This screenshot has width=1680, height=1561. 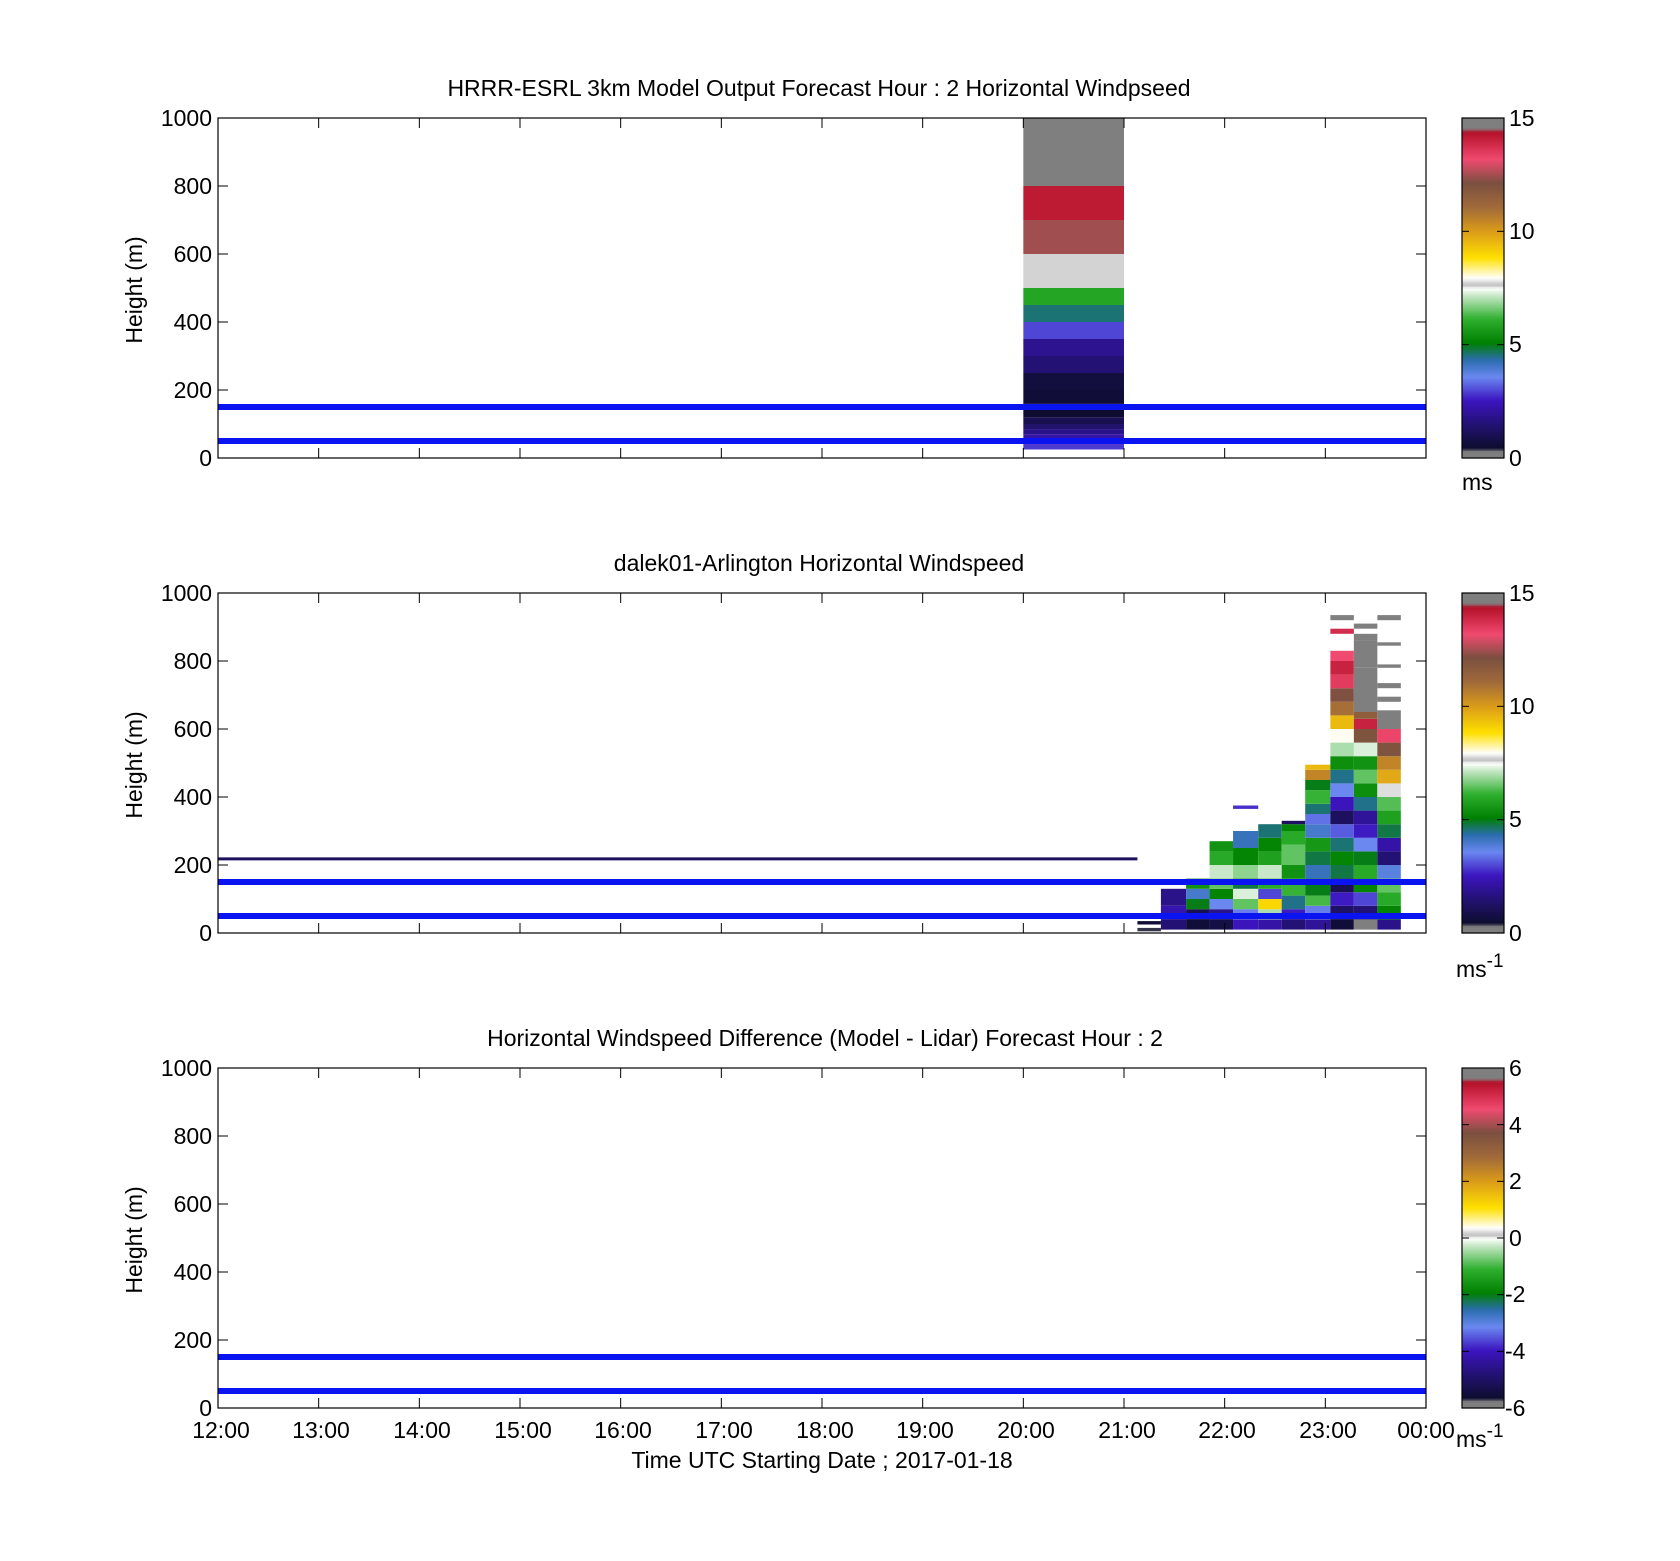 I want to click on x-tick-label: 20:00, so click(x=1026, y=1430).